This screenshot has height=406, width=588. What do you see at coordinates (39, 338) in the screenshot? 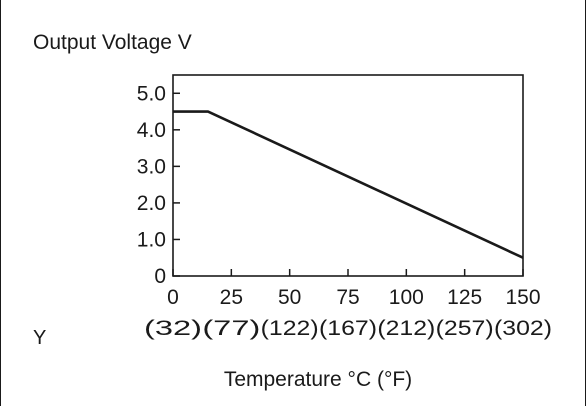
I see `side-label: Y` at bounding box center [39, 338].